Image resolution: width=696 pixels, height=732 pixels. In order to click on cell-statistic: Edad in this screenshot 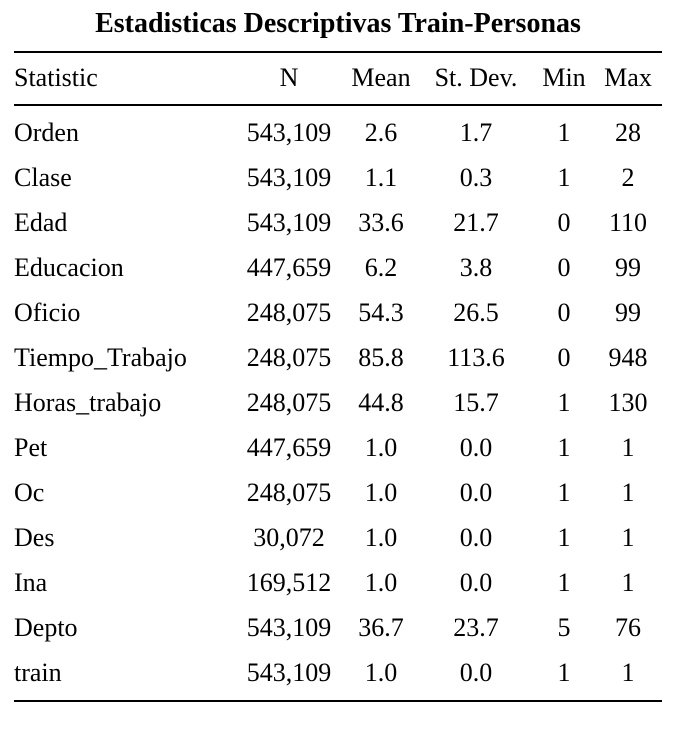, I will do `click(41, 222)`.